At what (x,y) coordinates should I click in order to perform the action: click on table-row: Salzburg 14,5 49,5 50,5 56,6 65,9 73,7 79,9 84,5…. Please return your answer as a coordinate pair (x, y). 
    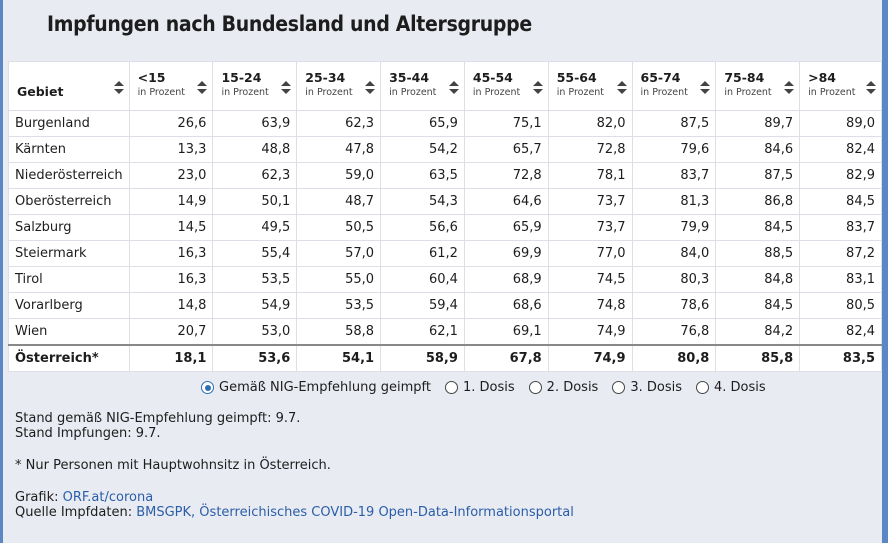
    Looking at the image, I should click on (445, 227).